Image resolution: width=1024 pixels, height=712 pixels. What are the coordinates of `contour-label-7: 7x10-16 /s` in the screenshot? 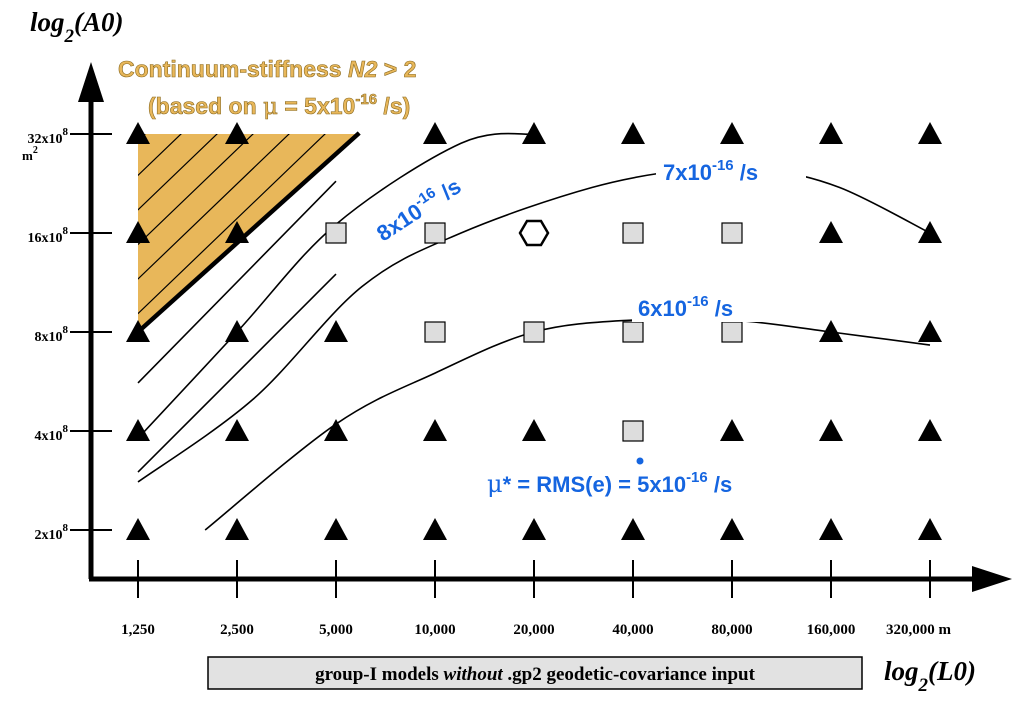 It's located at (731, 169).